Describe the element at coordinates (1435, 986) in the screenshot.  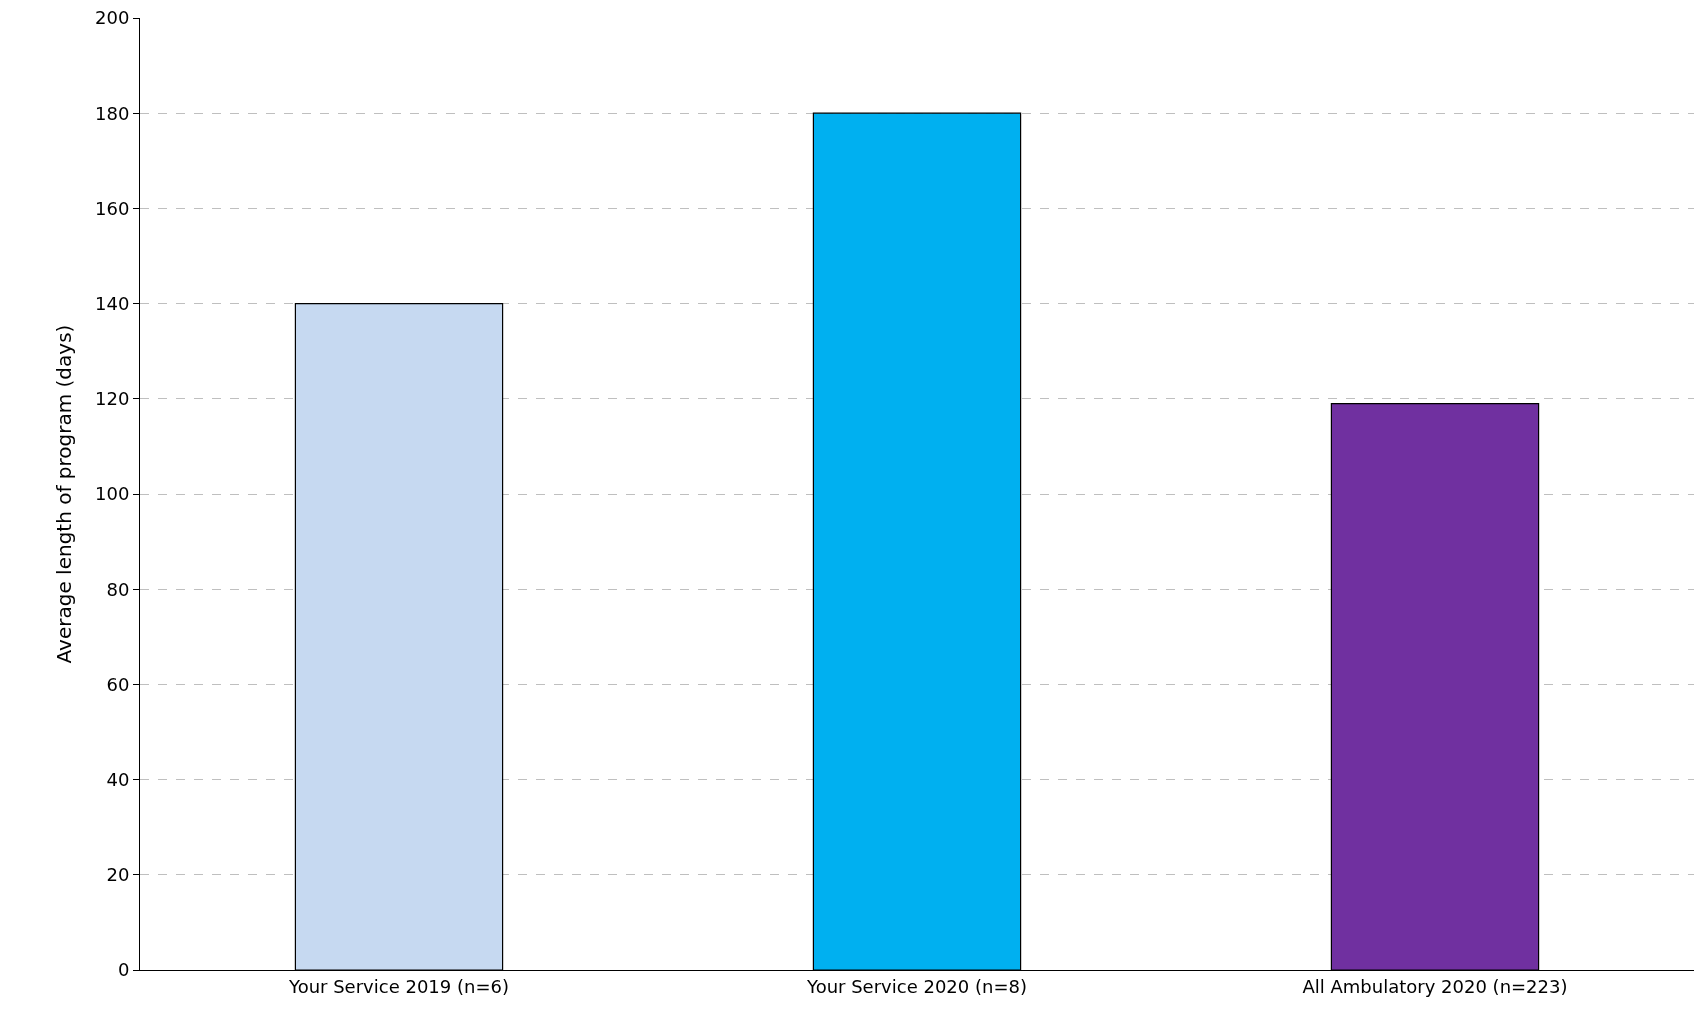
I see `x-tick-label: All Ambulatory 2020 (n=223)` at that location.